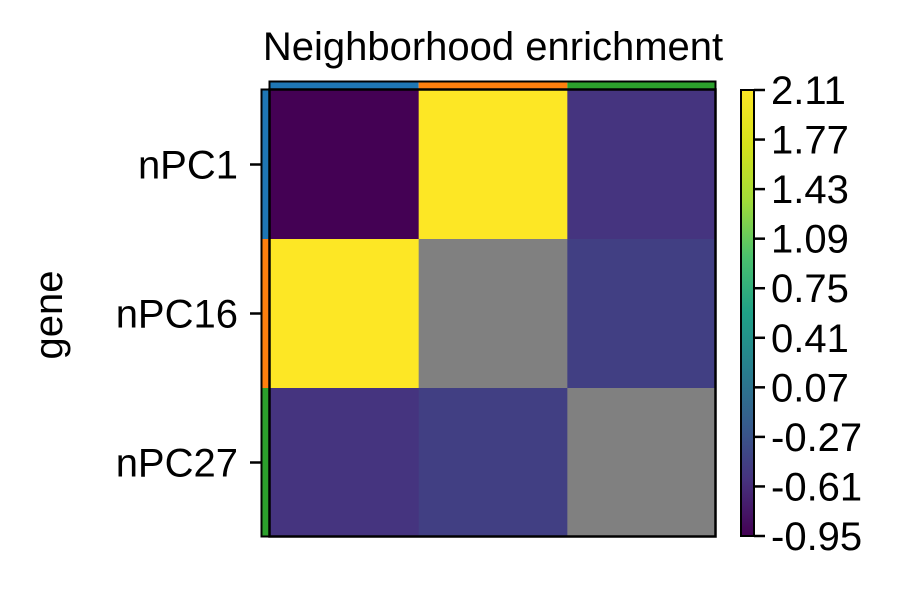  Describe the element at coordinates (177, 464) in the screenshot. I see `row-tick-label: nPC27` at that location.